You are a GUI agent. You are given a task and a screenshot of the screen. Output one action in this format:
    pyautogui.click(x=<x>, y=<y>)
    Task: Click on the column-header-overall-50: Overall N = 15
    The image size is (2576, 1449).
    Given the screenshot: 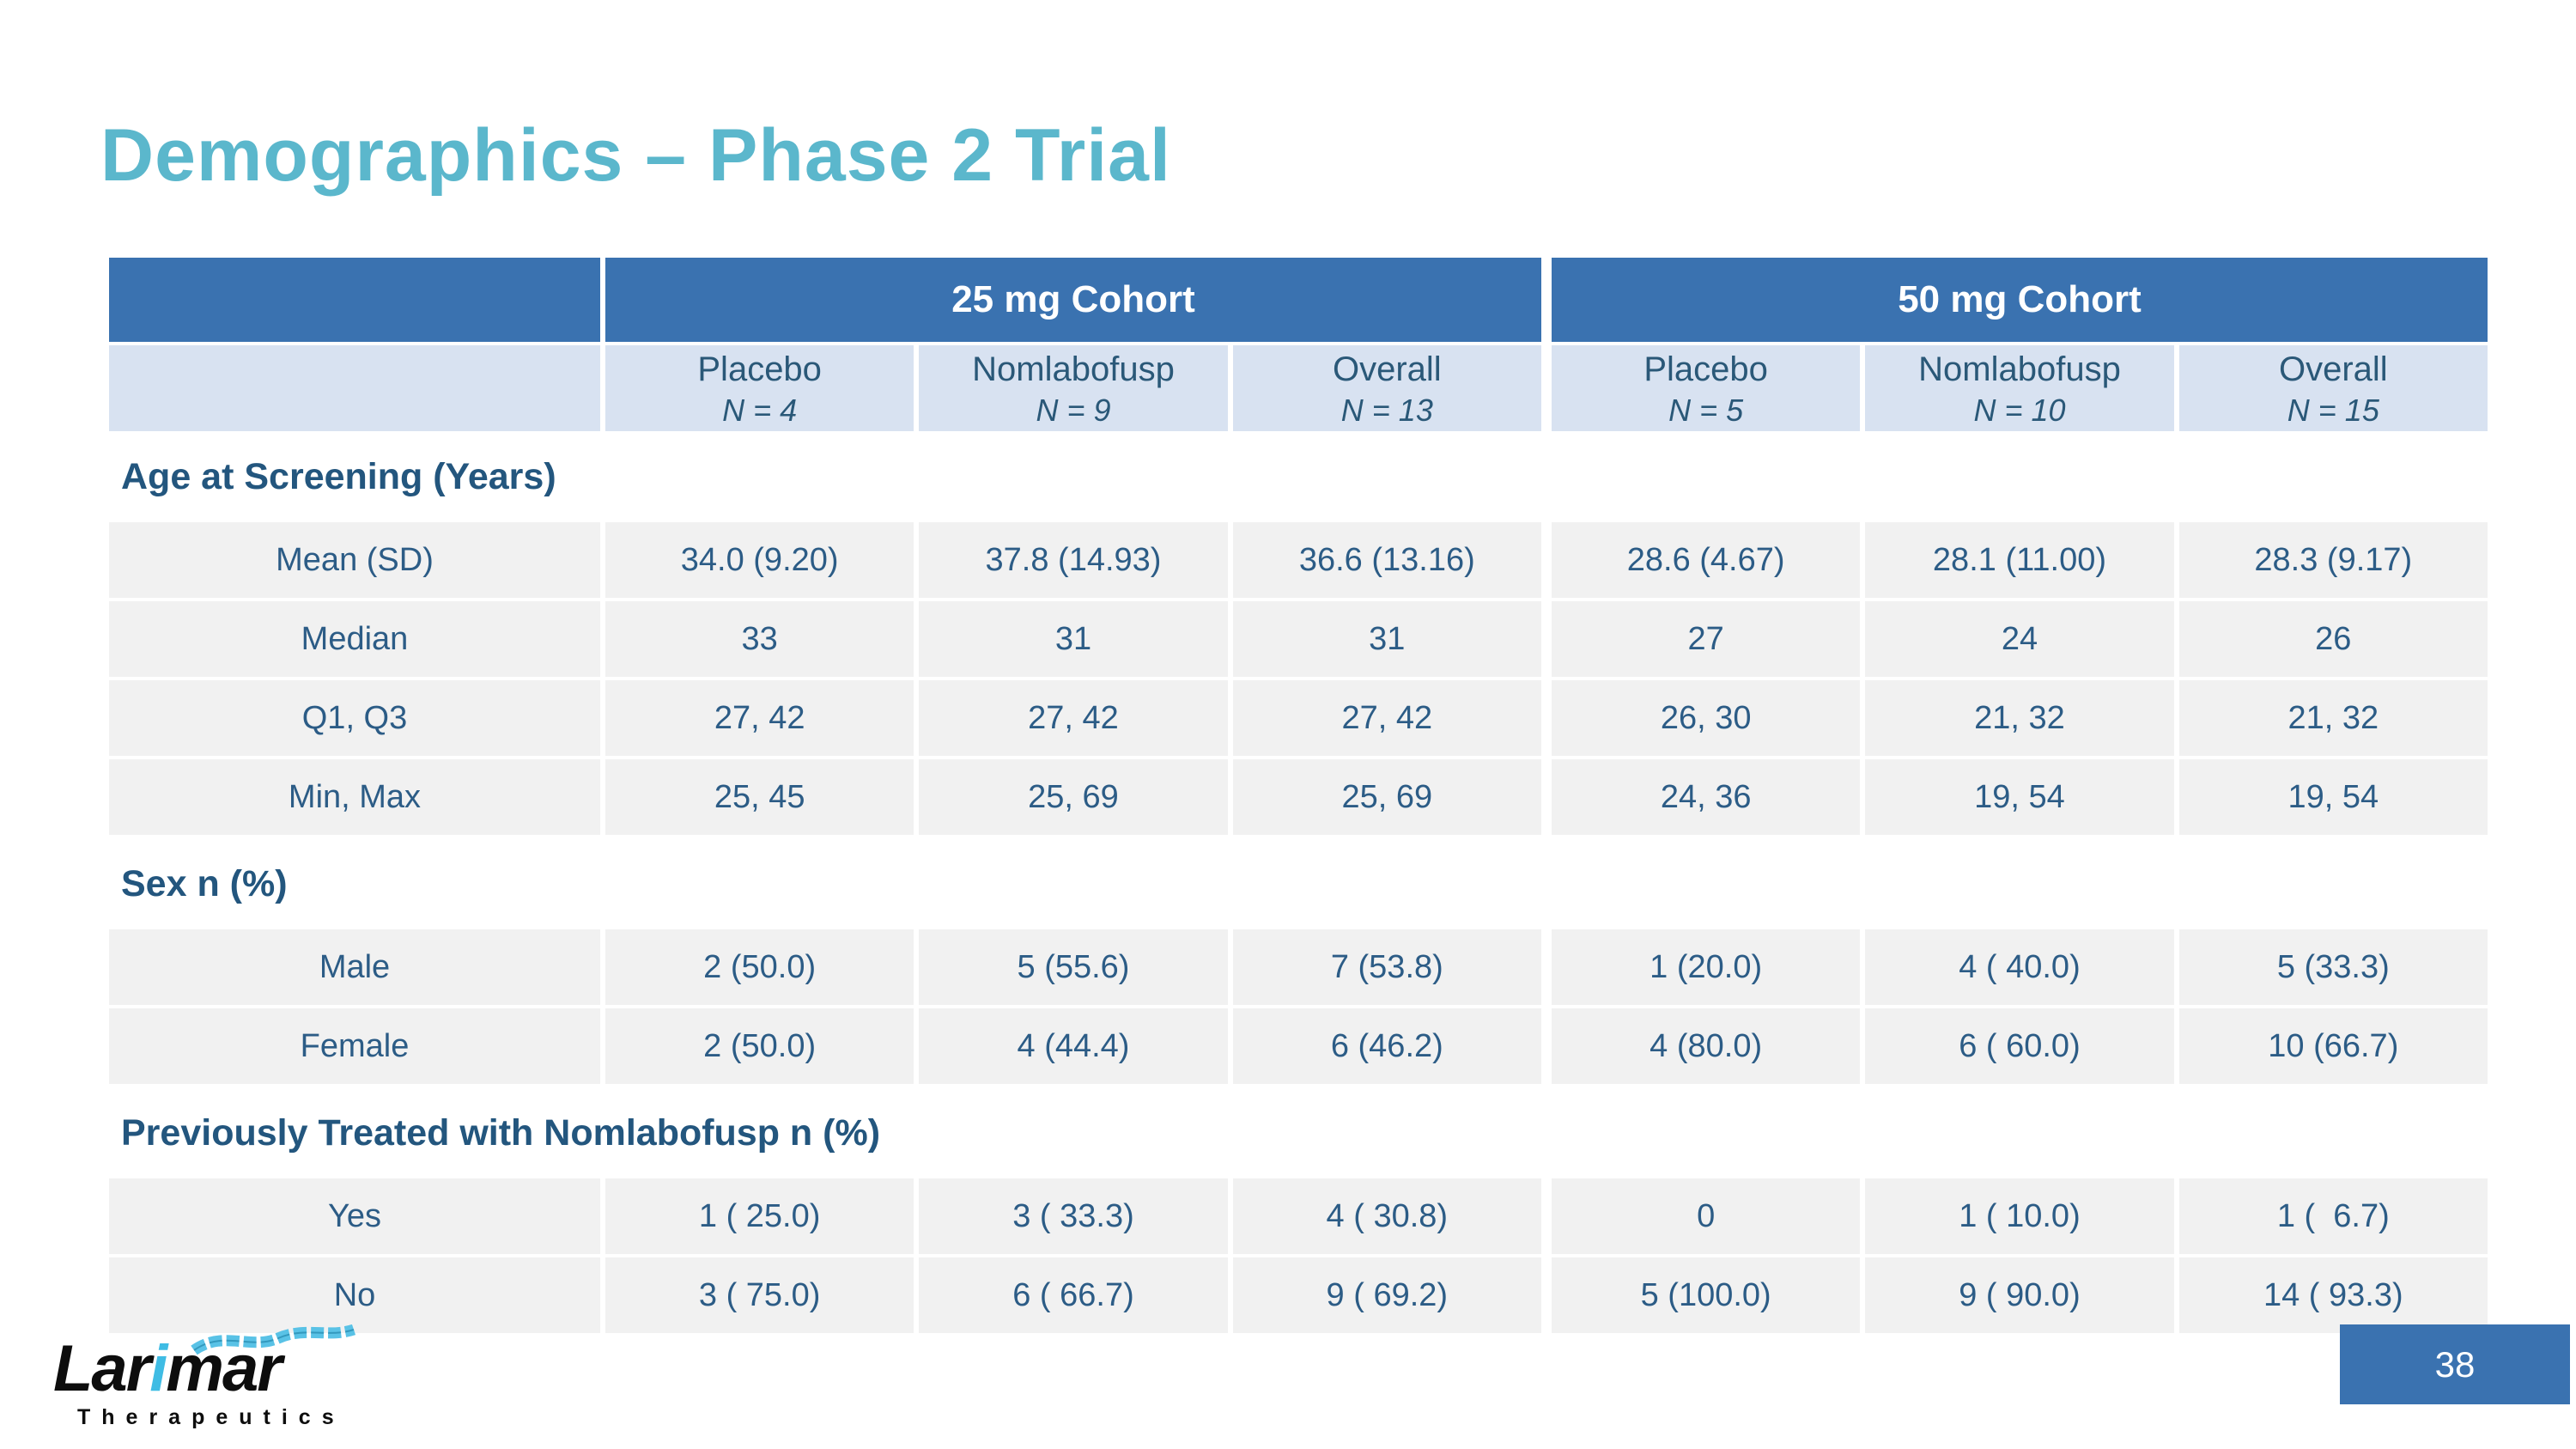 What is the action you would take?
    pyautogui.click(x=2333, y=388)
    